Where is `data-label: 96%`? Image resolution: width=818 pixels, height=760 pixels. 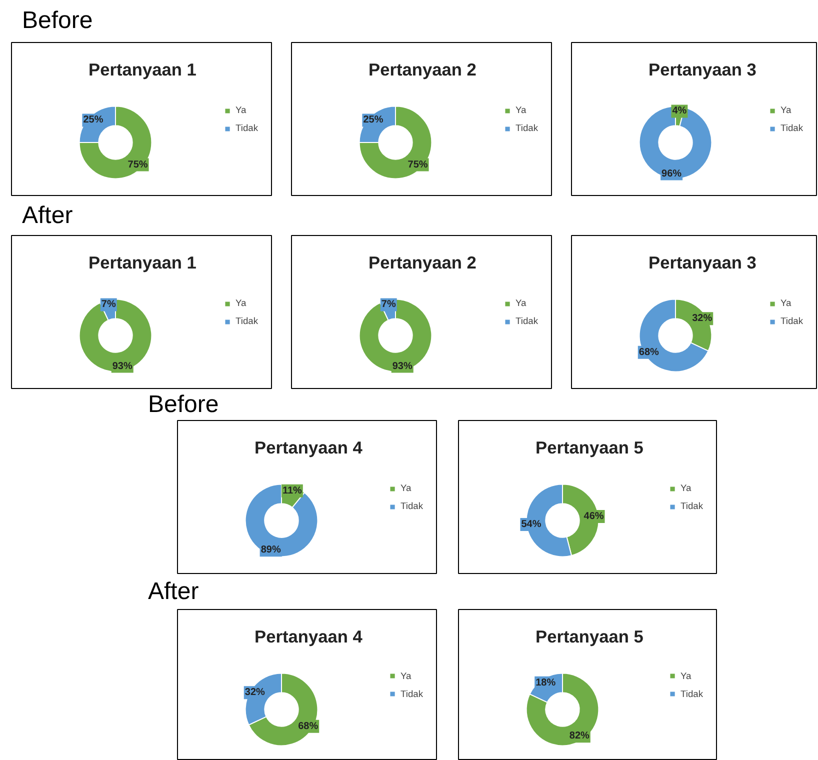 data-label: 96% is located at coordinates (672, 174).